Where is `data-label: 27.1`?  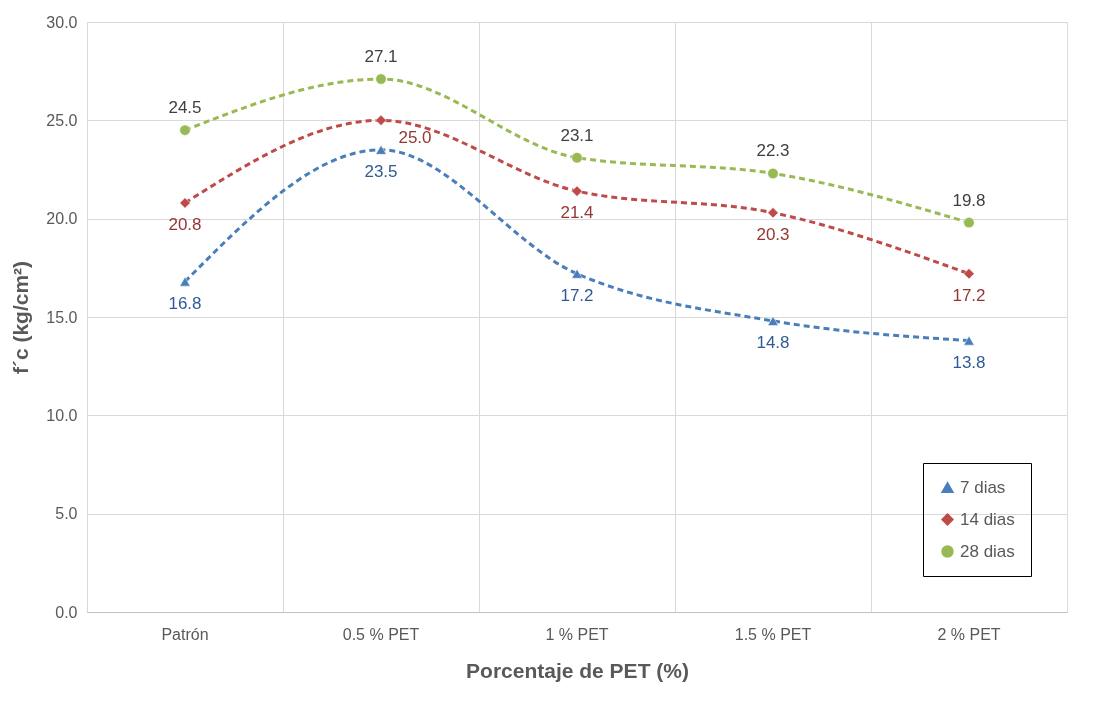
data-label: 27.1 is located at coordinates (381, 57).